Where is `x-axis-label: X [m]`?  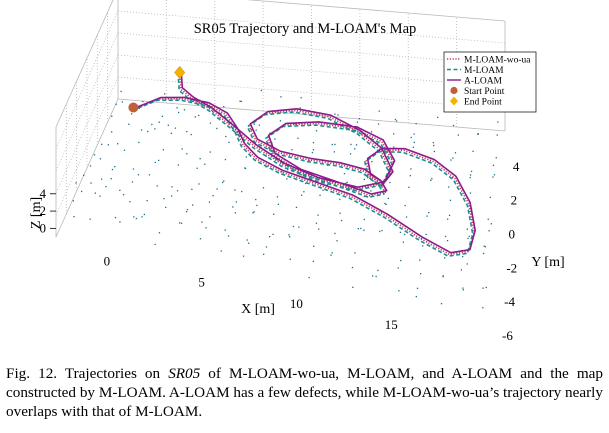 x-axis-label: X [m] is located at coordinates (258, 309).